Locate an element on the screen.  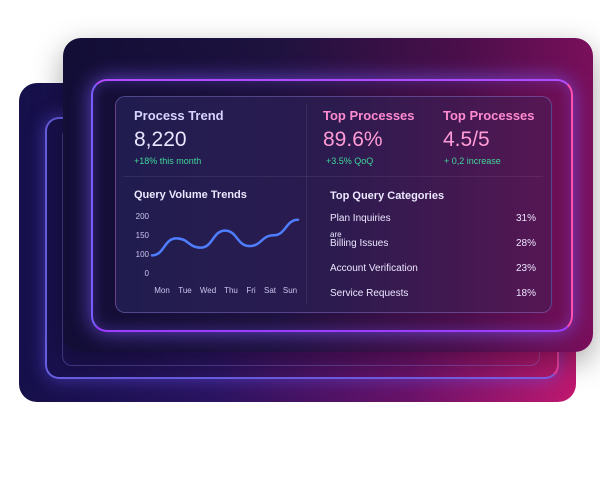
y-tick-label: 100 is located at coordinates (142, 254).